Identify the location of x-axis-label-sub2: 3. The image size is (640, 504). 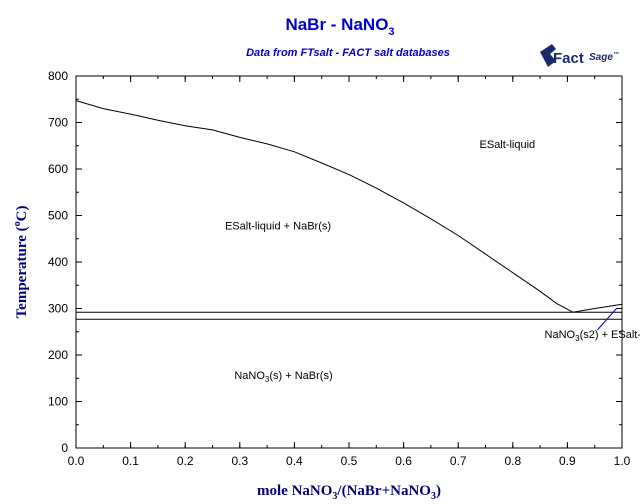
(433, 496).